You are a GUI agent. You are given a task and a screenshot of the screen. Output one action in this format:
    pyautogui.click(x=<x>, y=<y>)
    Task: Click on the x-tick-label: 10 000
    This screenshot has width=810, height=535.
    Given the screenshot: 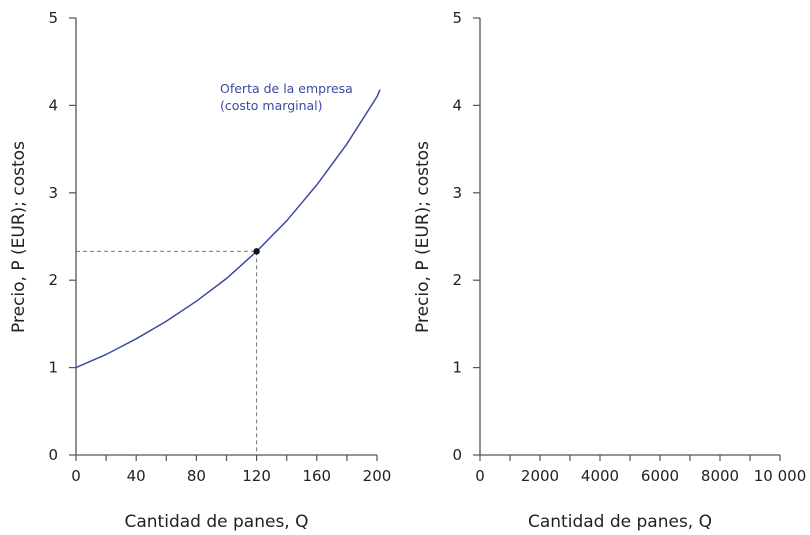 What is the action you would take?
    pyautogui.click(x=780, y=476)
    